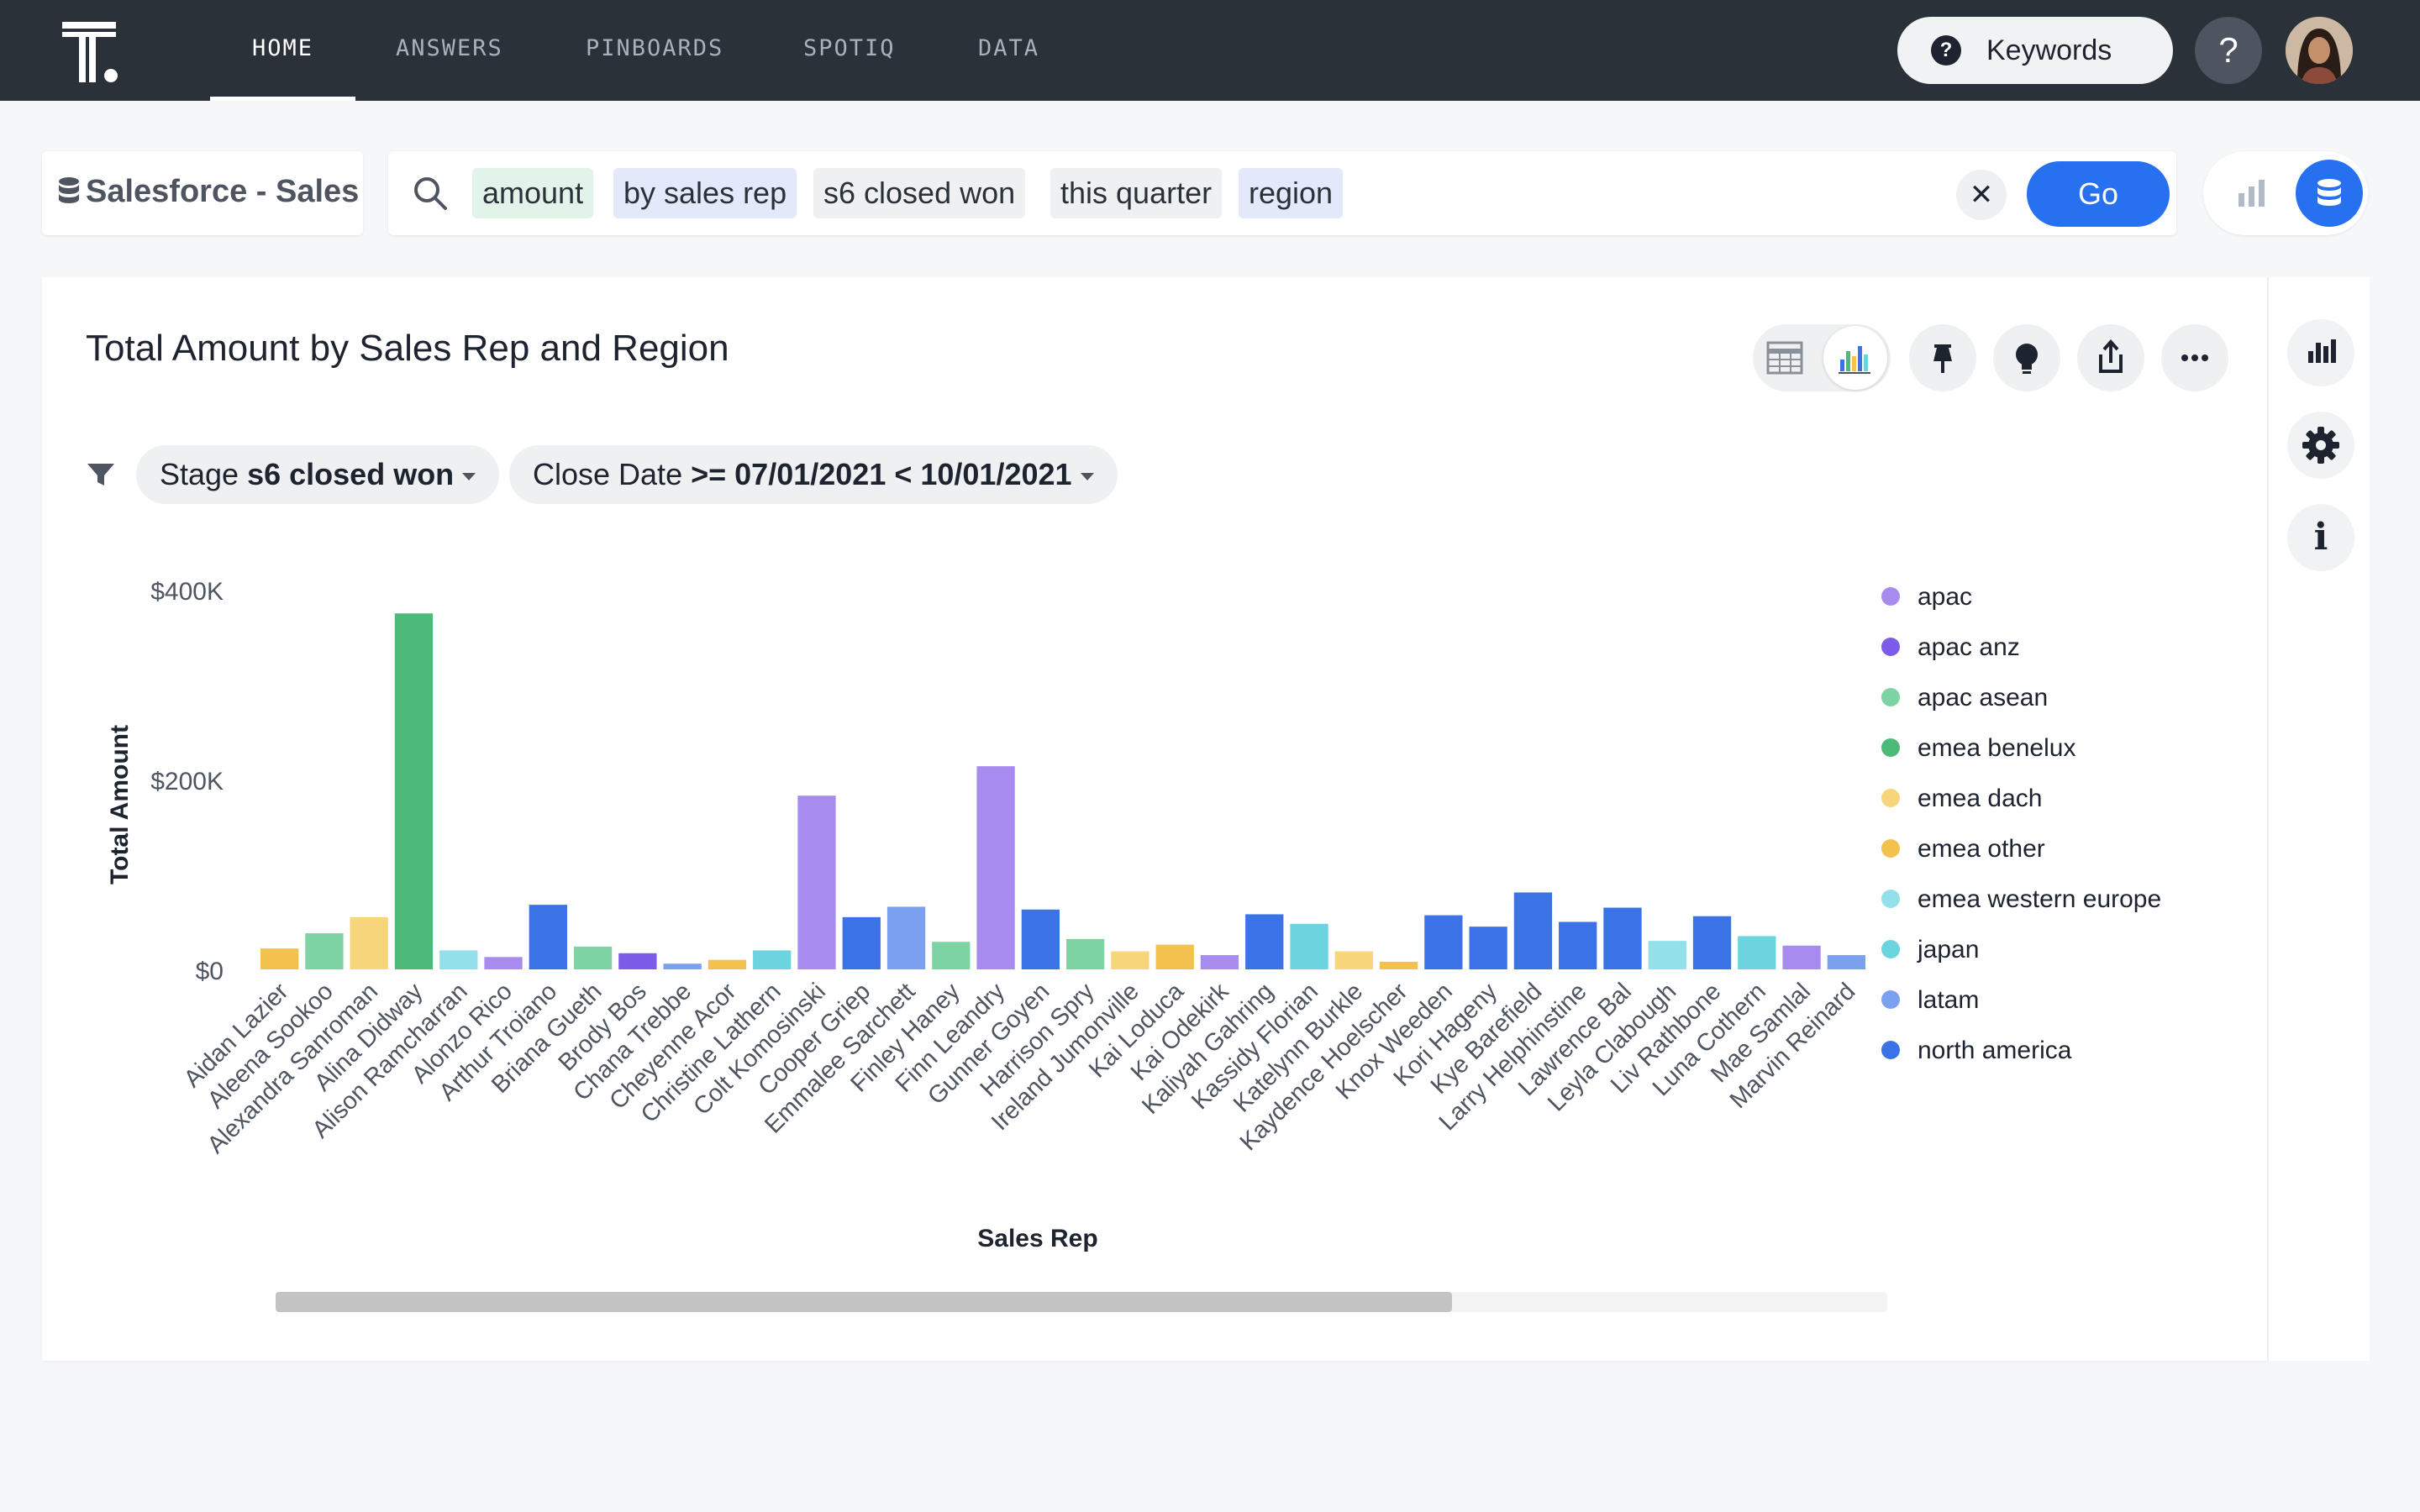 The image size is (2420, 1512). What do you see at coordinates (69, 190) in the screenshot?
I see `database-icon` at bounding box center [69, 190].